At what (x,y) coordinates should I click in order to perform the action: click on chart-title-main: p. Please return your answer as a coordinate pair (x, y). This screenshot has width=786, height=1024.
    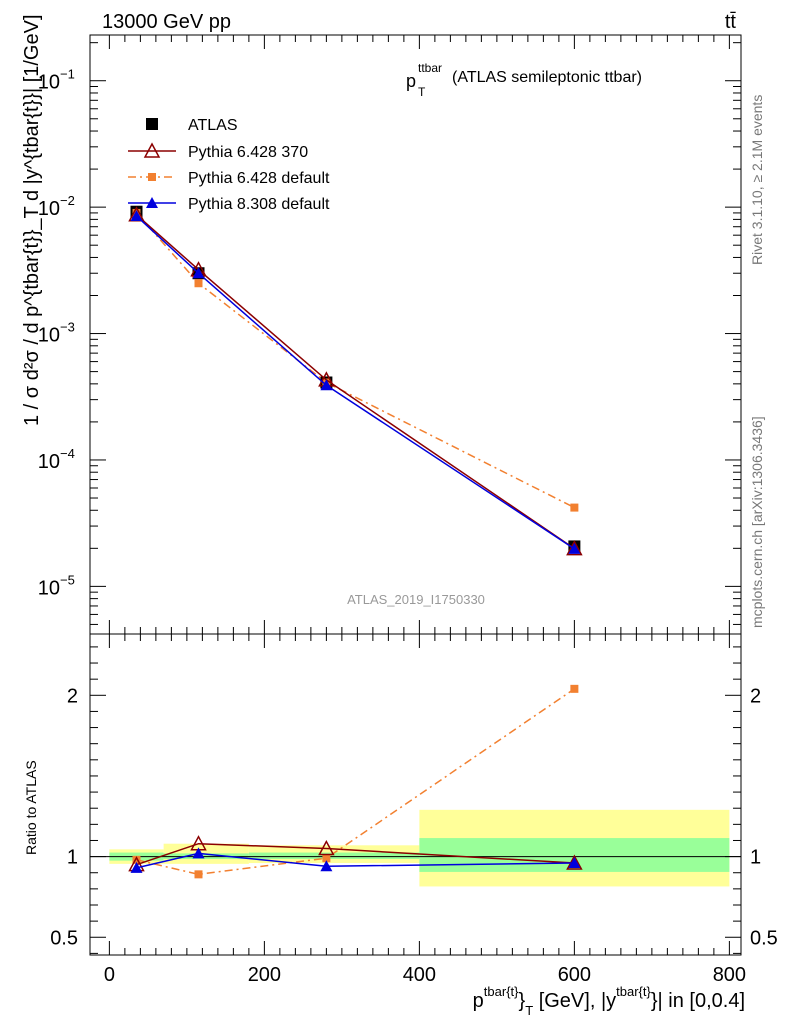
    Looking at the image, I should click on (411, 81).